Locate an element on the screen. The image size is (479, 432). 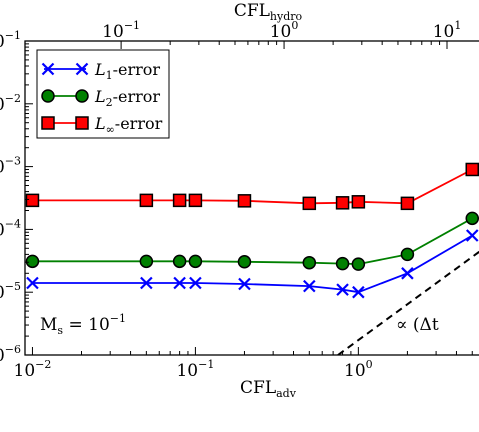
series-1-line is located at coordinates (252, 241).